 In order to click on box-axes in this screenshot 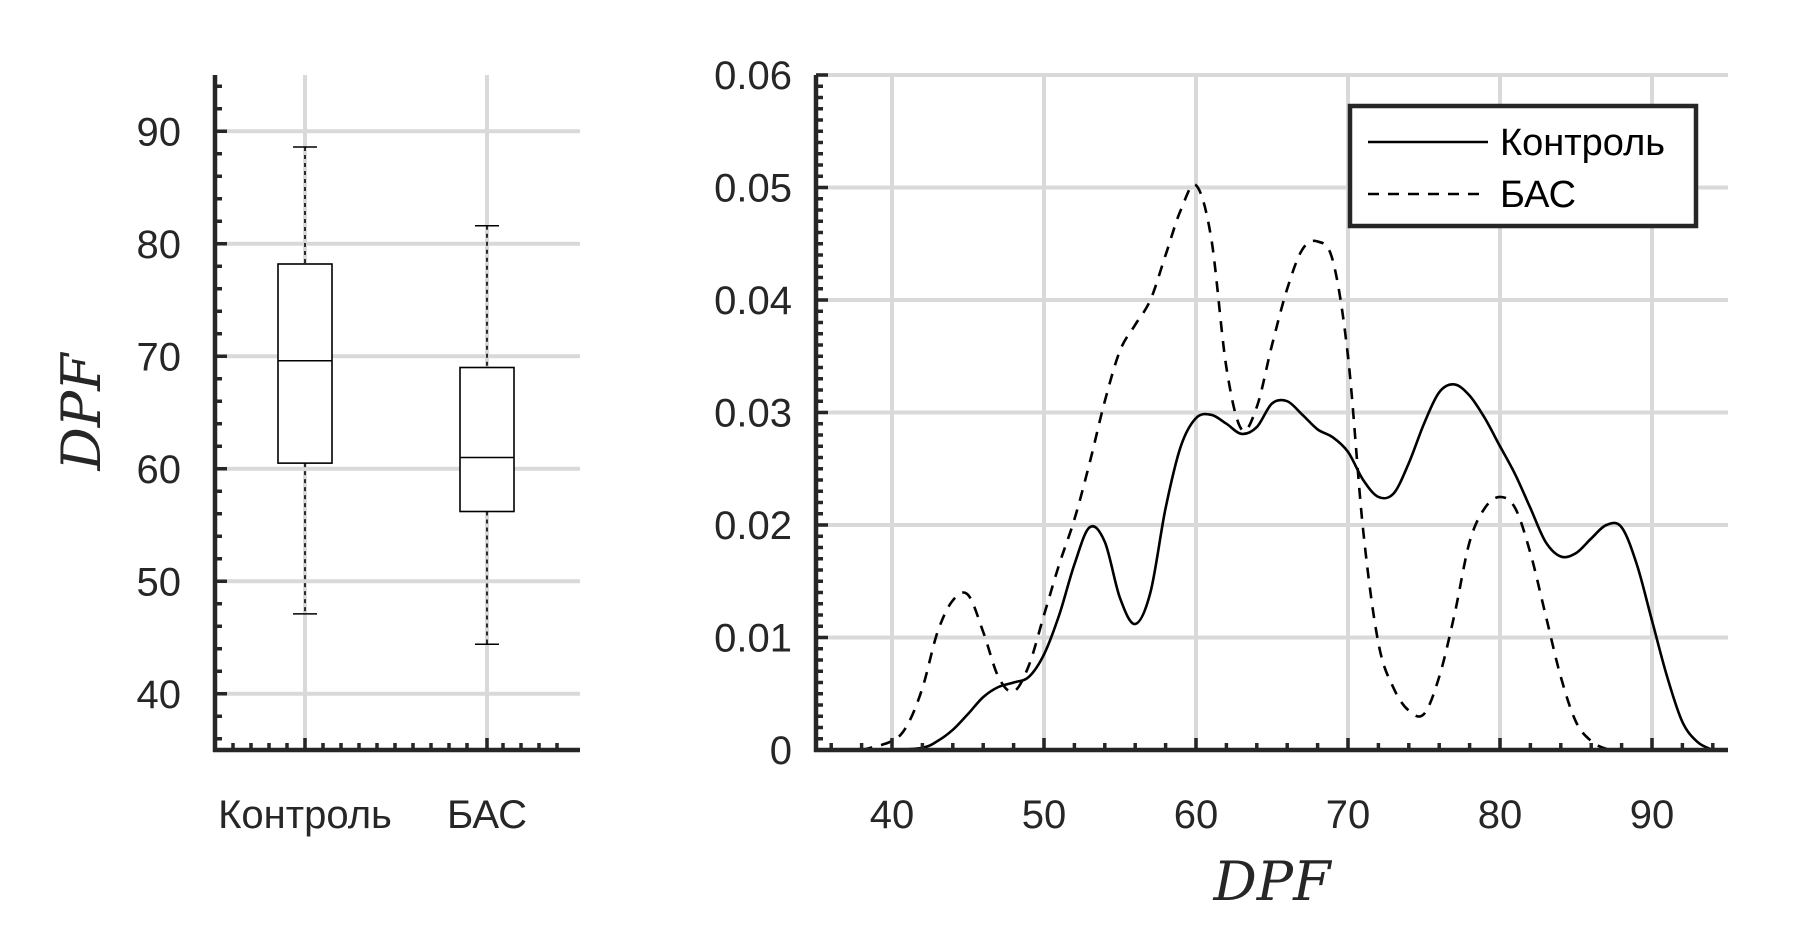, I will do `click(396, 414)`.